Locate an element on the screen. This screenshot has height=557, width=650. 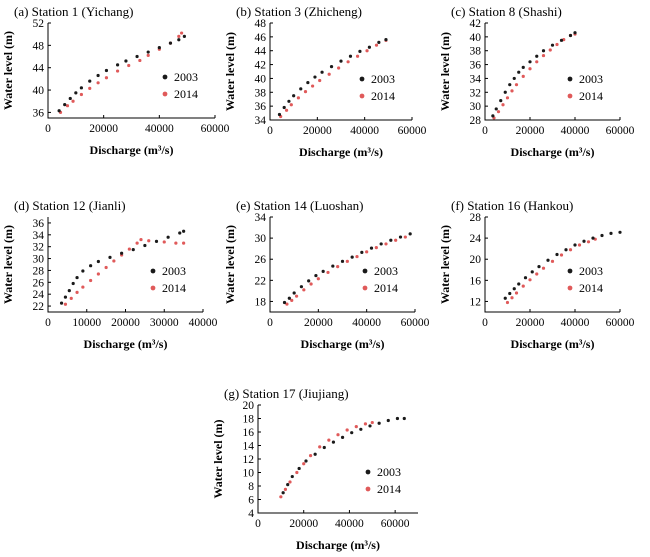
y-tick-label: 20 is located at coordinates (476, 260).